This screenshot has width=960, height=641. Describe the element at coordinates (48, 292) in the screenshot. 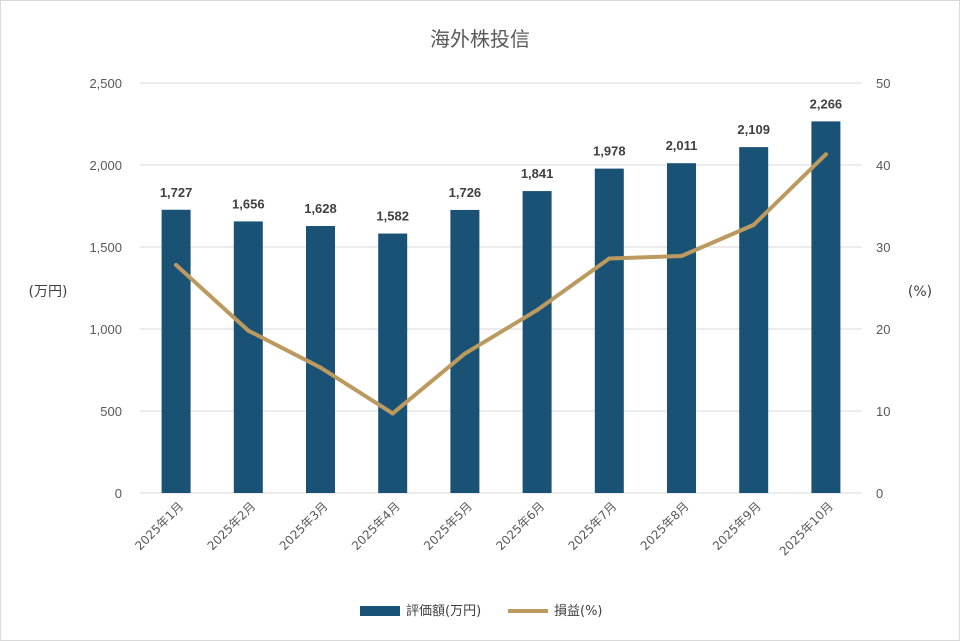

I see `left-axis-title: (万円)` at that location.